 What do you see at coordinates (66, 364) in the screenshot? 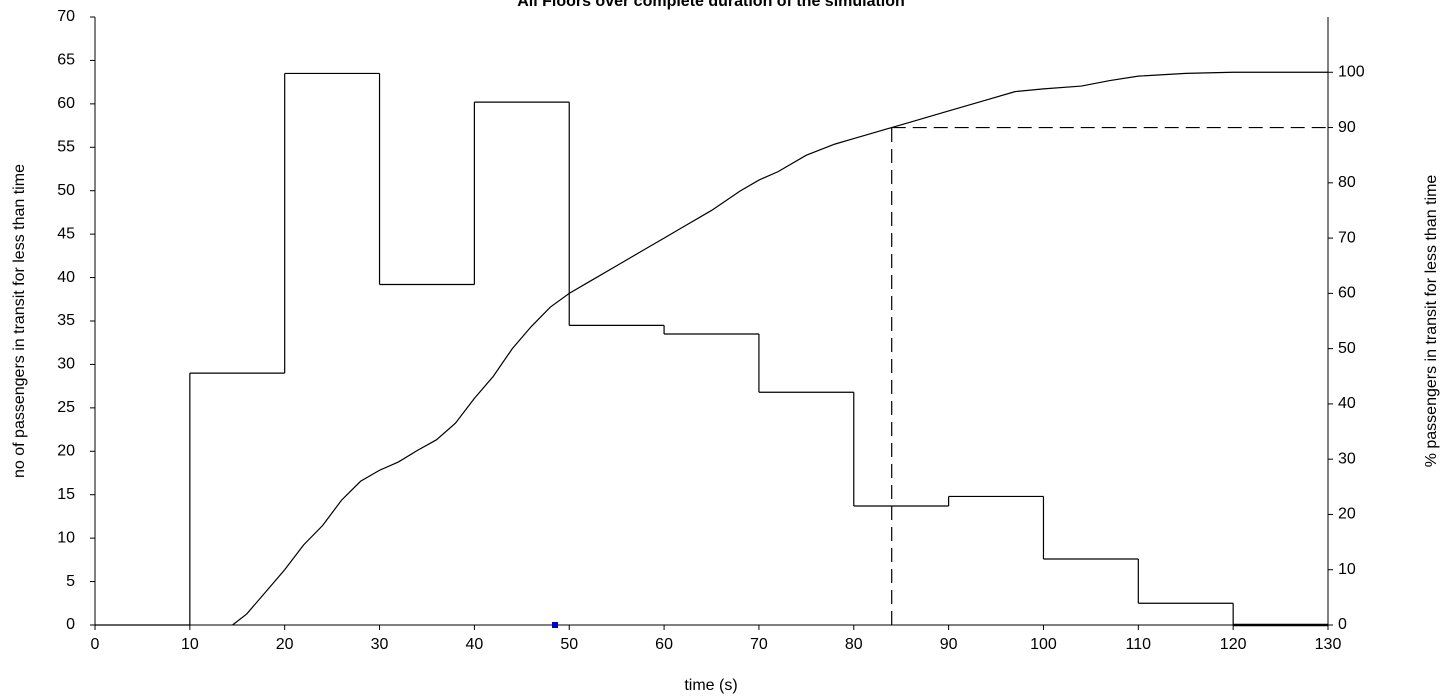
I see `y-tick-label: 30` at bounding box center [66, 364].